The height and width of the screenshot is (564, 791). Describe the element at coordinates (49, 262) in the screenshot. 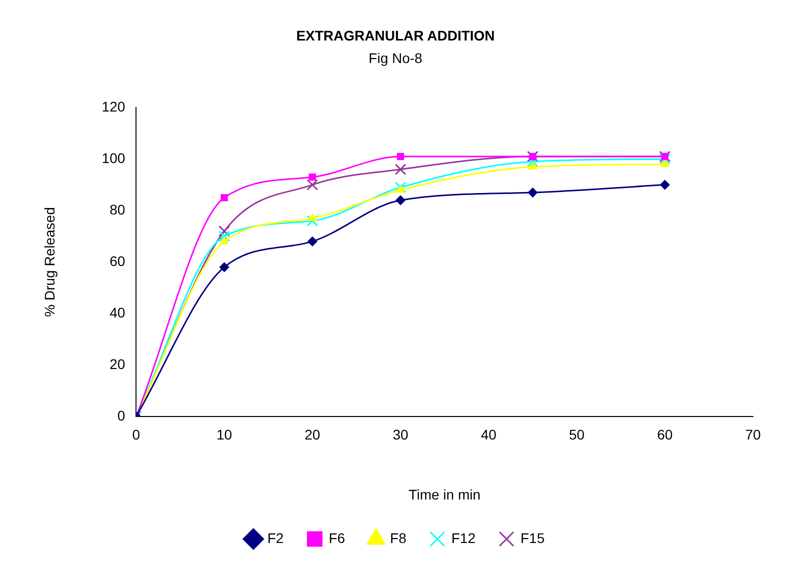

I see `y-axis-title: % Drug Released` at that location.